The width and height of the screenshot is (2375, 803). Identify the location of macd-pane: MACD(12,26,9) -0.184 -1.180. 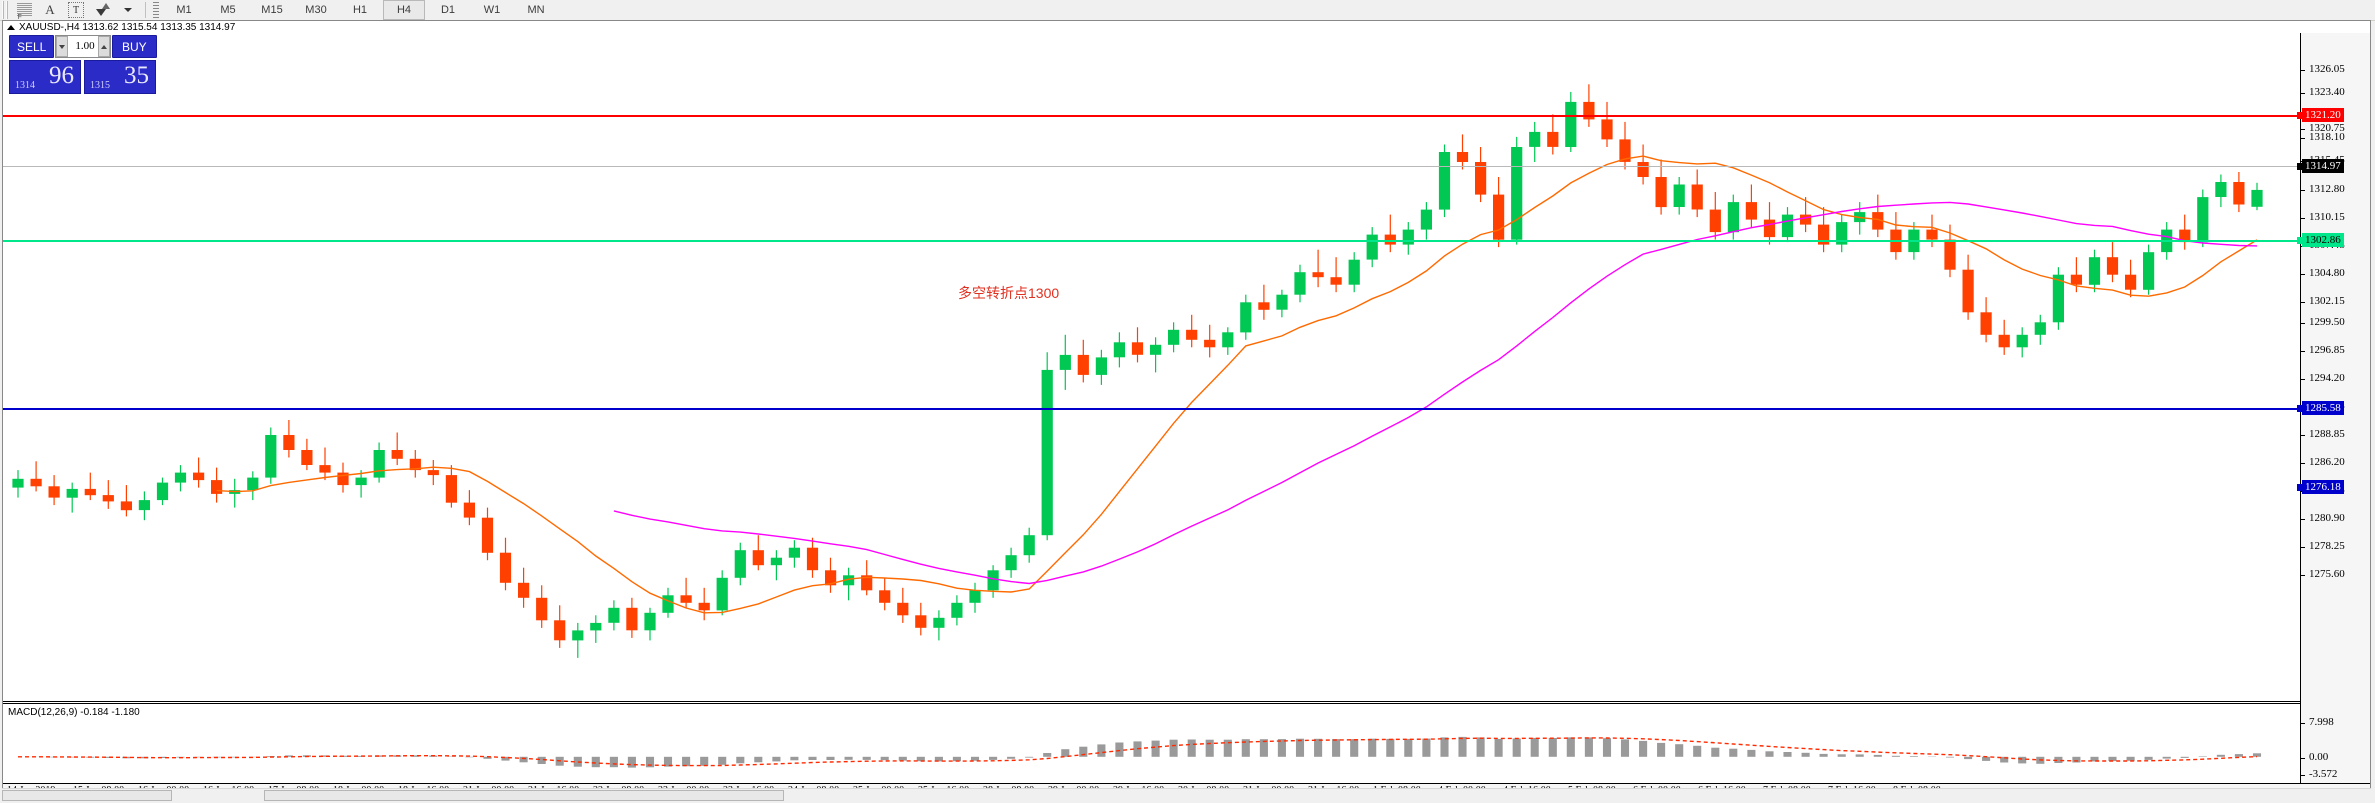
(1151, 744).